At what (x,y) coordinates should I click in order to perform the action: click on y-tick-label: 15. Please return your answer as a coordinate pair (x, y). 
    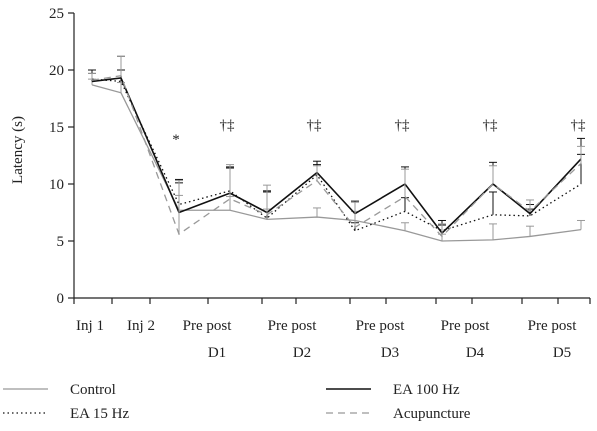
    Looking at the image, I should click on (56, 128).